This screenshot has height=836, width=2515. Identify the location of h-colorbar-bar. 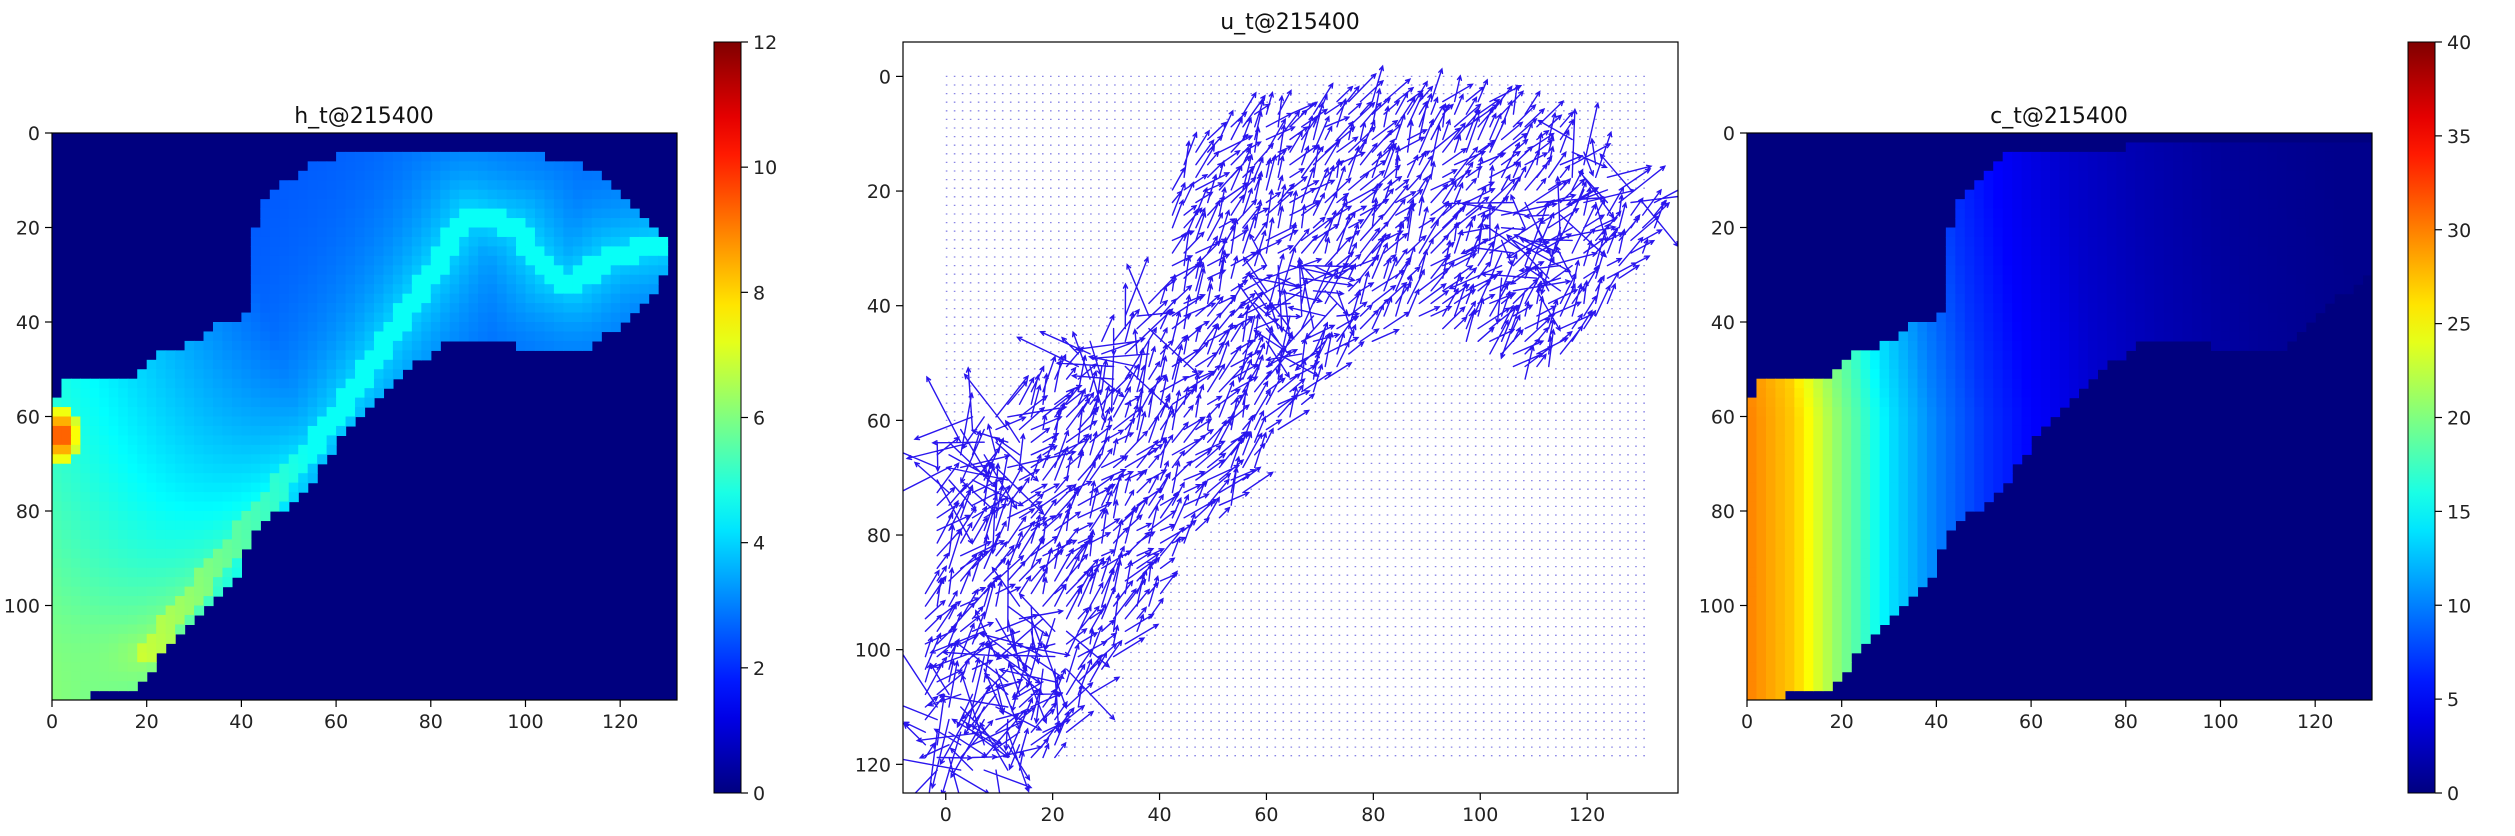
(727, 417).